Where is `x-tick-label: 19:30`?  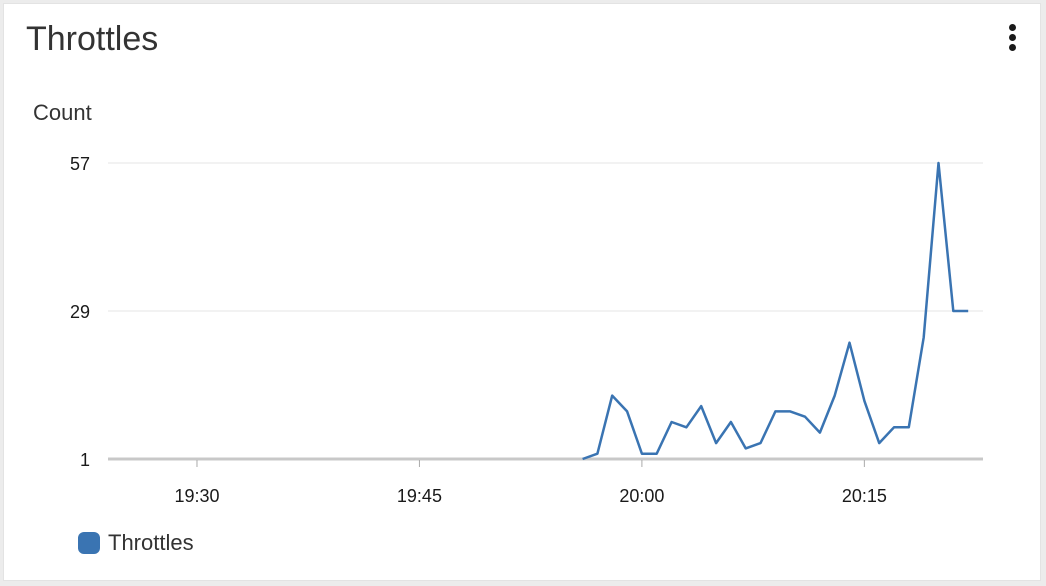 x-tick-label: 19:30 is located at coordinates (196, 496).